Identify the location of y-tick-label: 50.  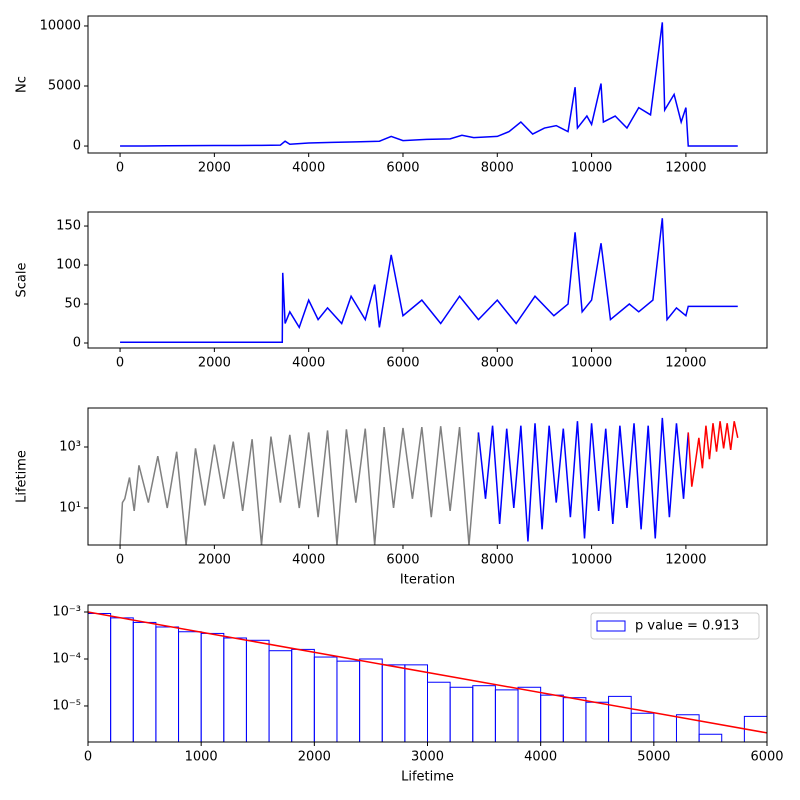
(72, 304).